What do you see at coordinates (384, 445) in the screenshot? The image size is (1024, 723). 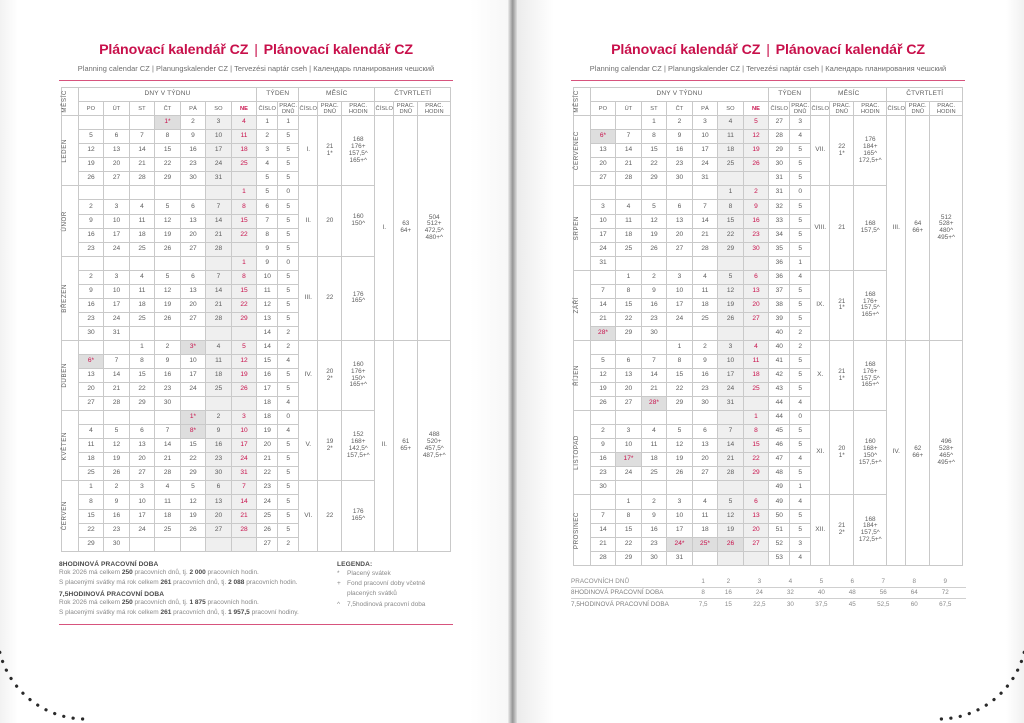 I see `quarter-number-cell: II.` at bounding box center [384, 445].